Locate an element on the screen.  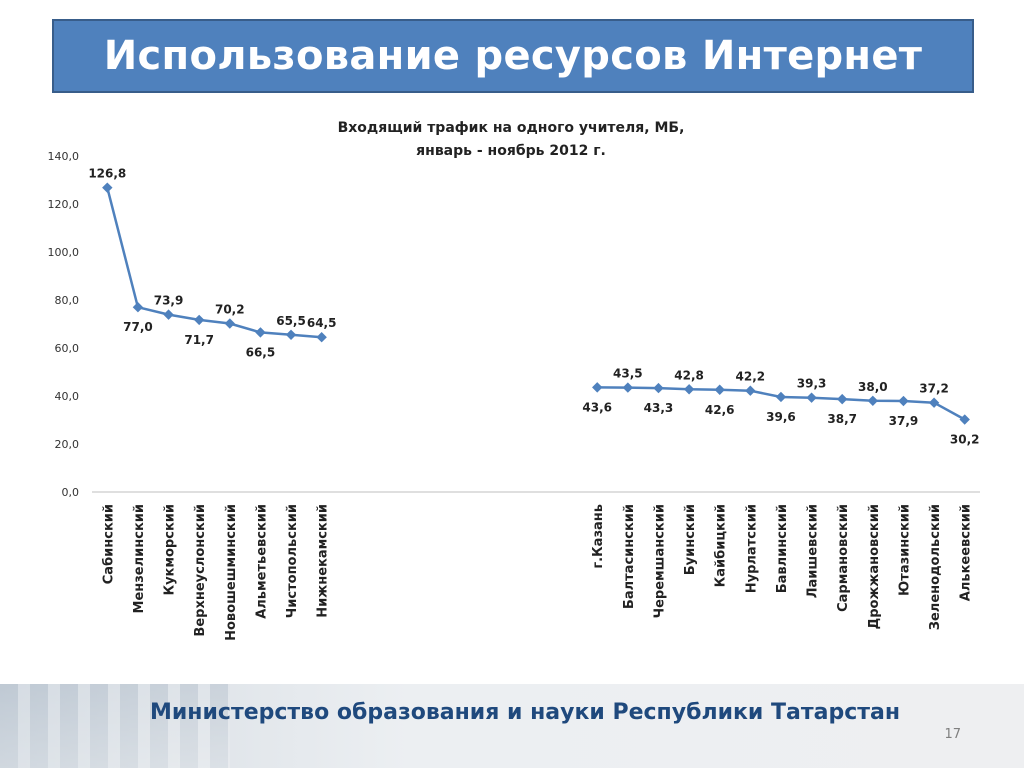
x-tick-label: Алькеевский is located at coordinates (966, 552).